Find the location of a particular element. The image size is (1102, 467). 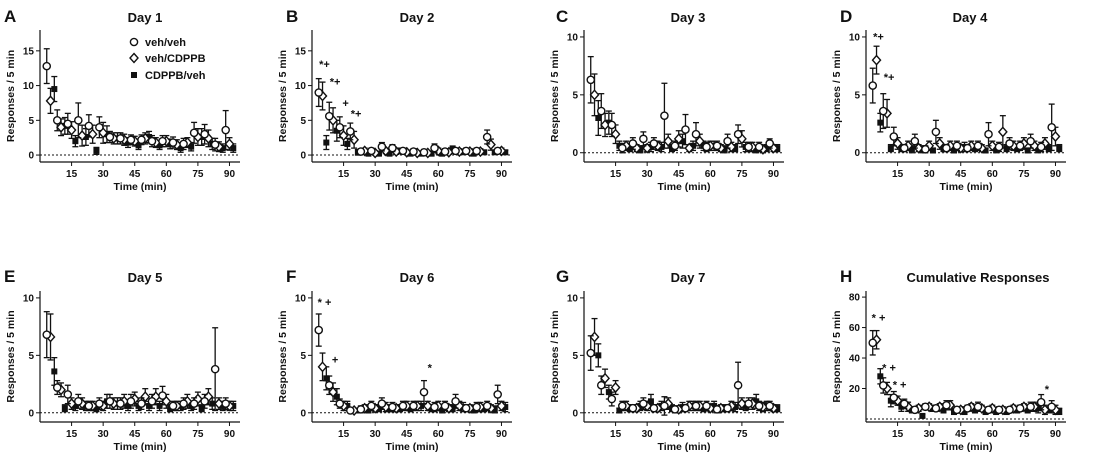

legend-marker-circle is located at coordinates (134, 42).